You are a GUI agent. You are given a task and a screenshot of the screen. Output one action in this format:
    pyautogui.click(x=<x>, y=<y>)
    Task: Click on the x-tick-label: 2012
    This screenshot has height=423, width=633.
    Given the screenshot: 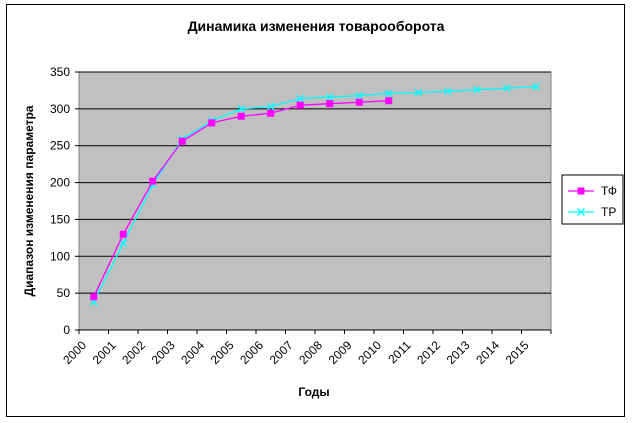 What is the action you would take?
    pyautogui.click(x=428, y=352)
    